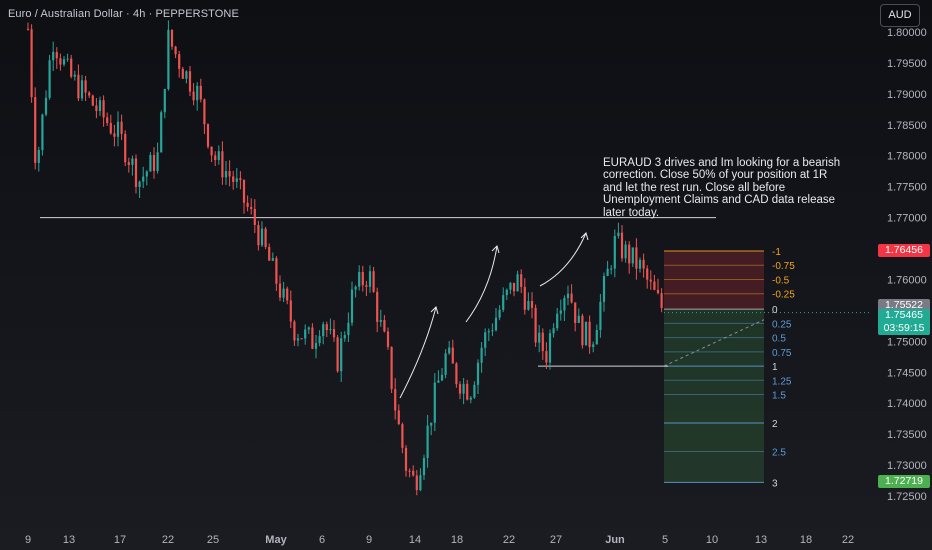  I want to click on arrow-head, so click(584, 236).